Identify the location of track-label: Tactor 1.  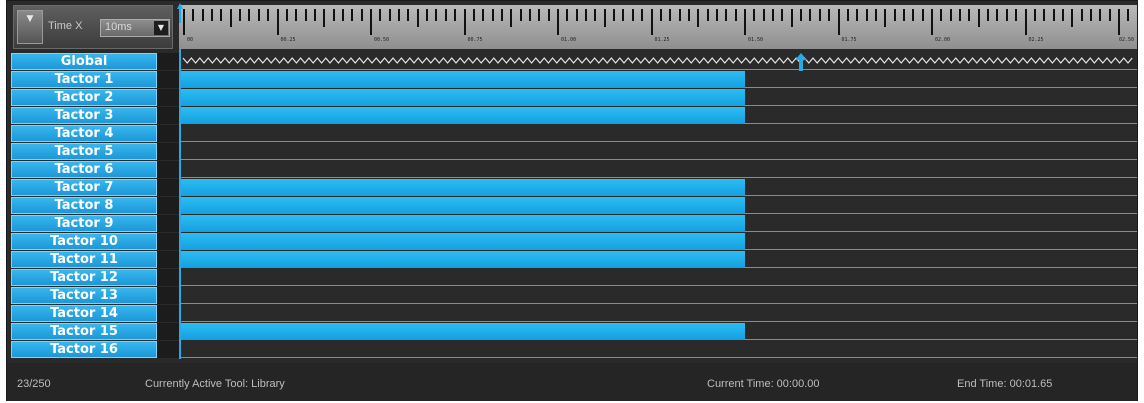
(84, 79).